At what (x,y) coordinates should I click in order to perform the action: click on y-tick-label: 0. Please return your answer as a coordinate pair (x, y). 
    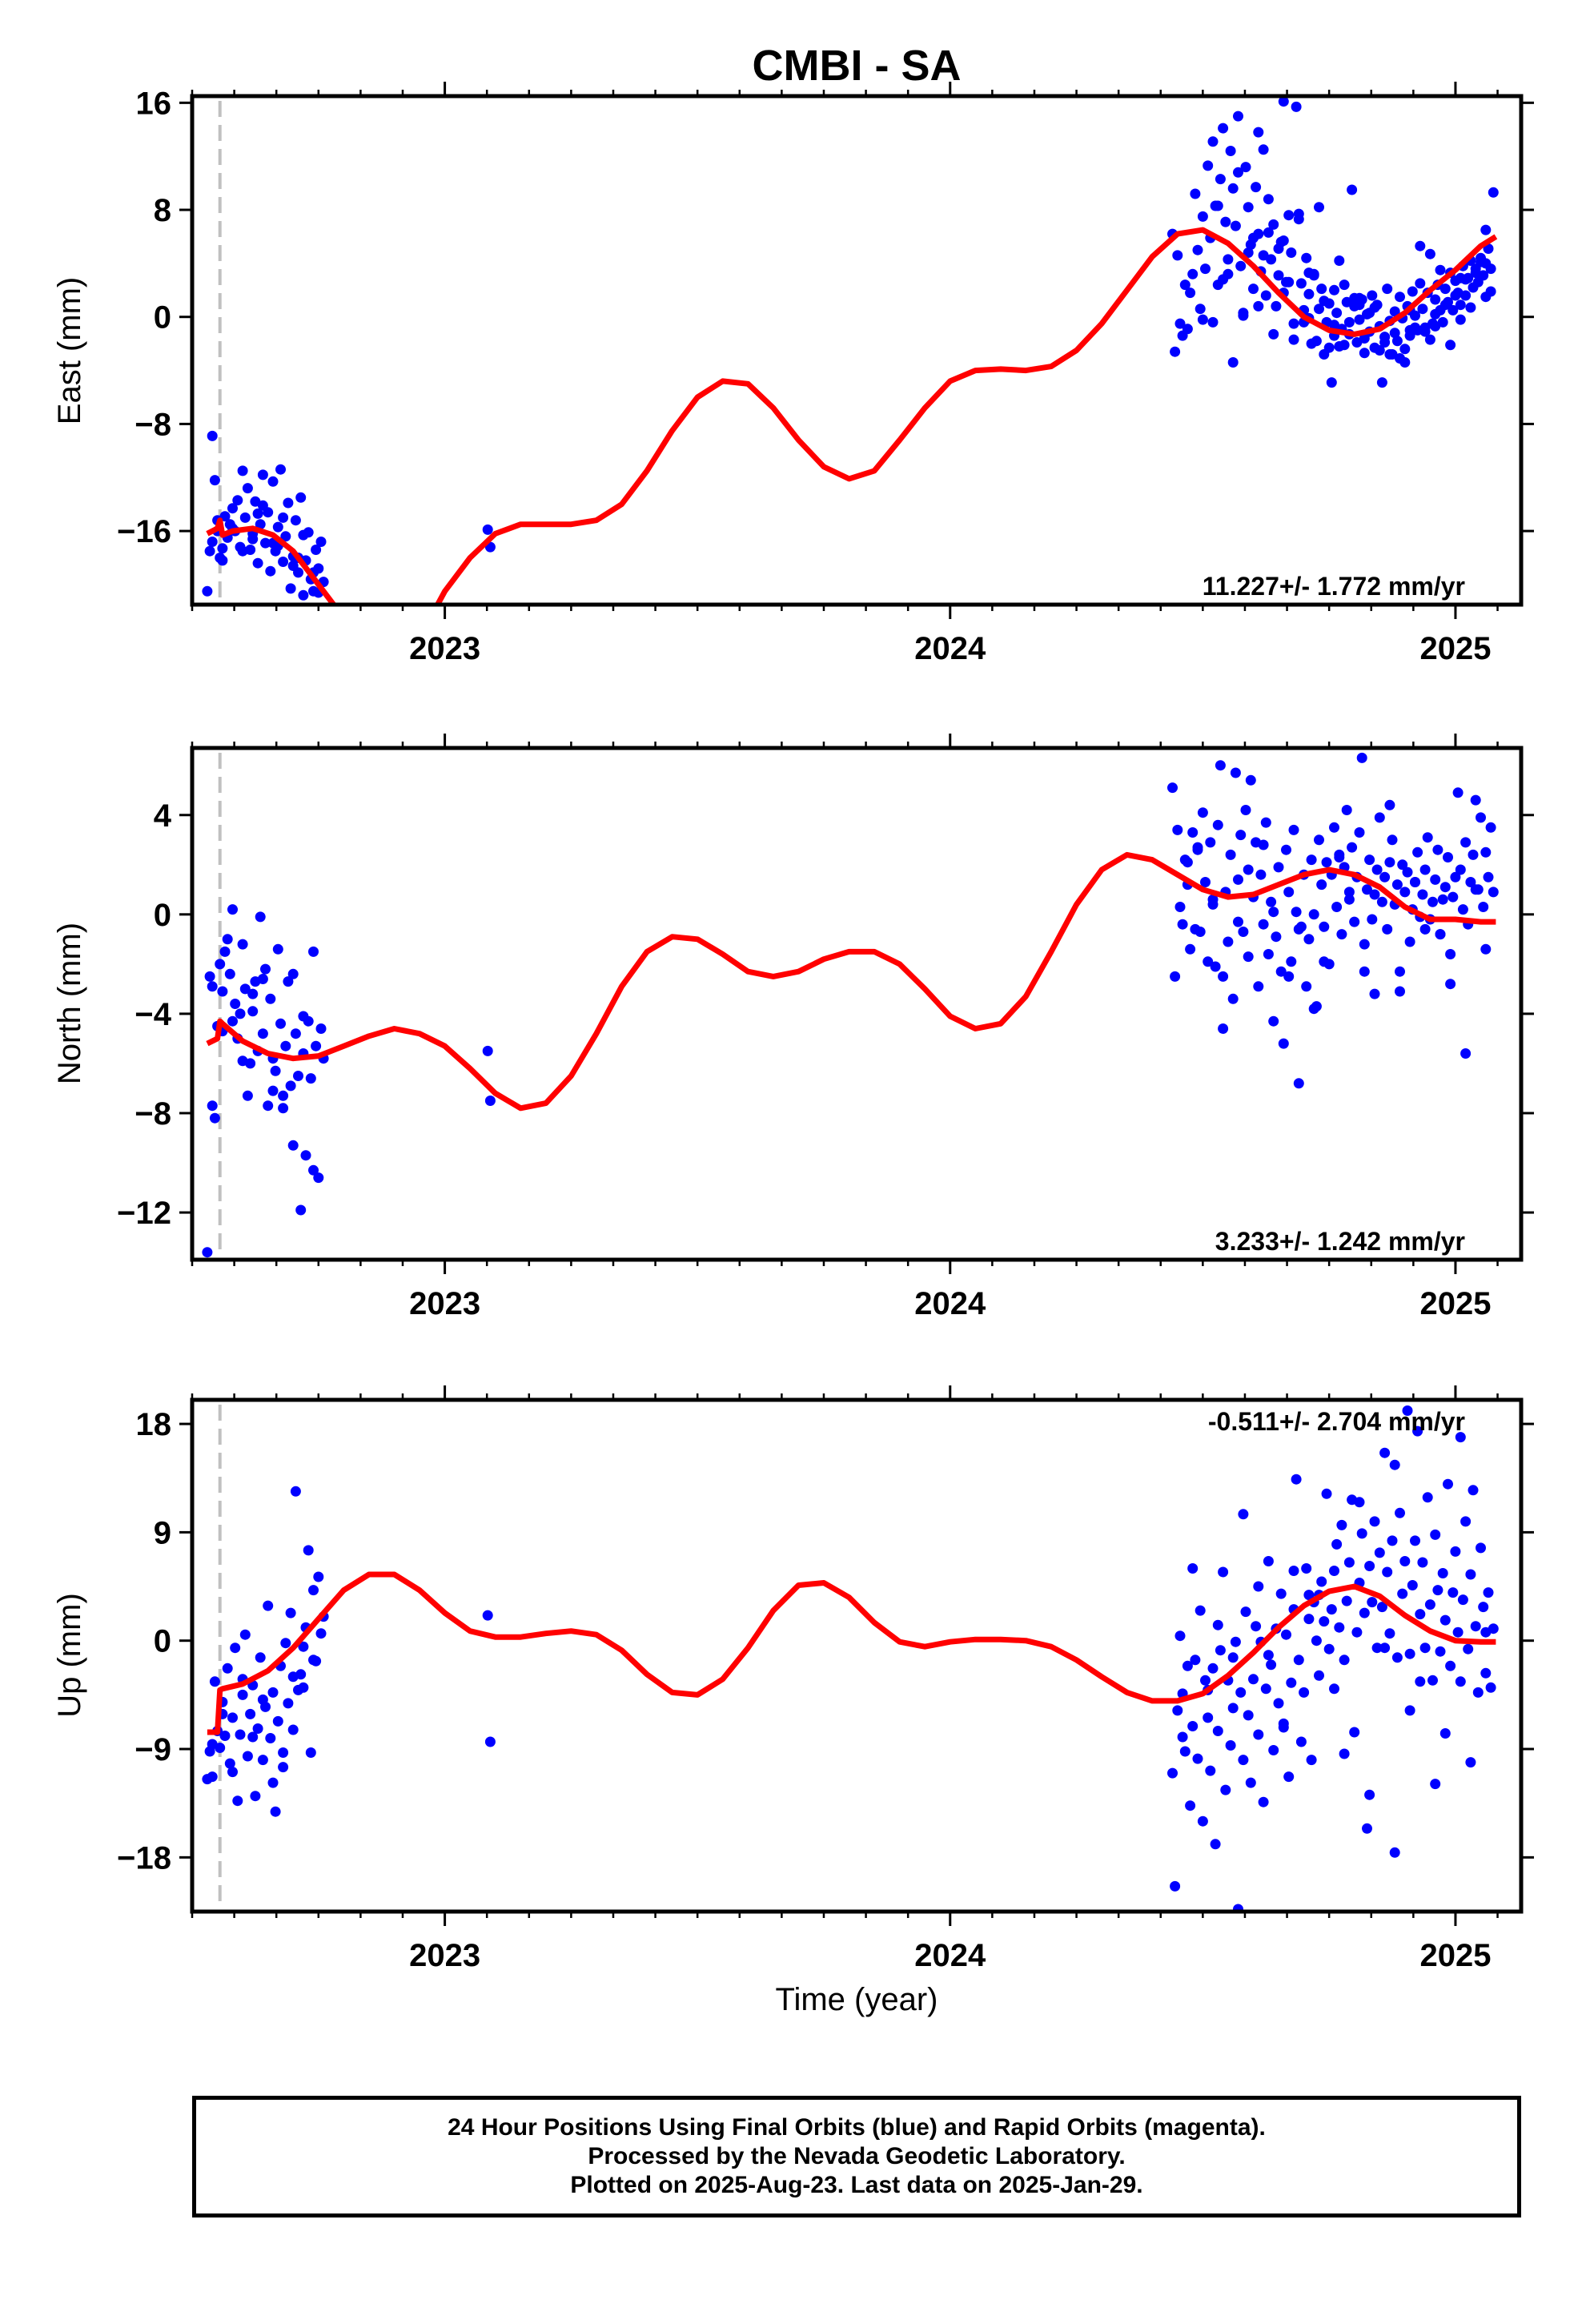
    Looking at the image, I should click on (162, 915).